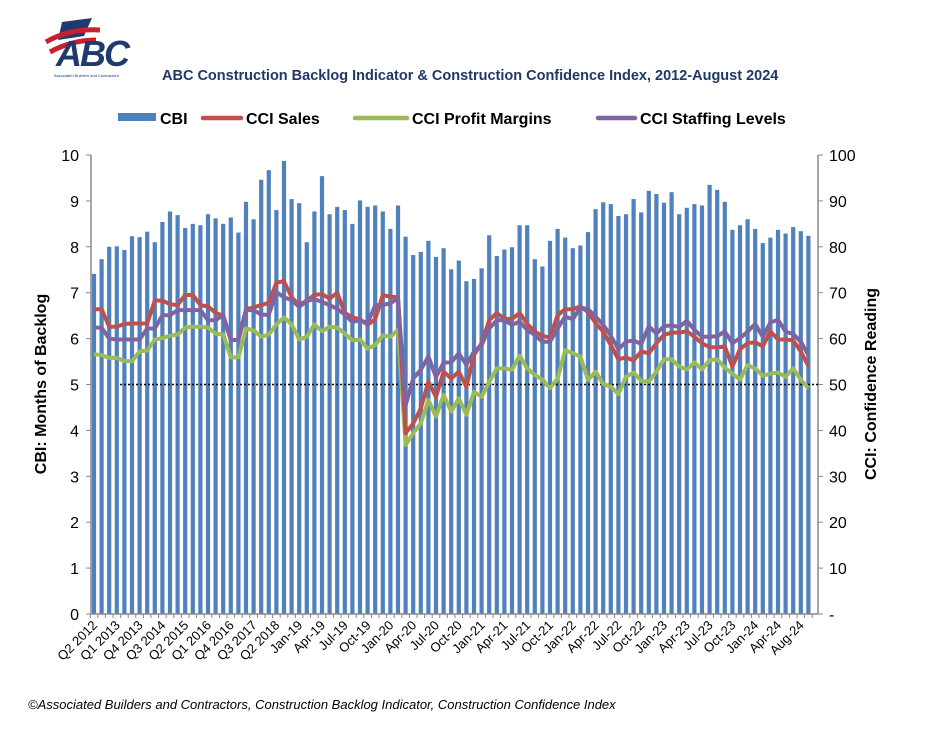 This screenshot has height=732, width=936. What do you see at coordinates (137, 117) in the screenshot?
I see `legend-swatch-cbi` at bounding box center [137, 117].